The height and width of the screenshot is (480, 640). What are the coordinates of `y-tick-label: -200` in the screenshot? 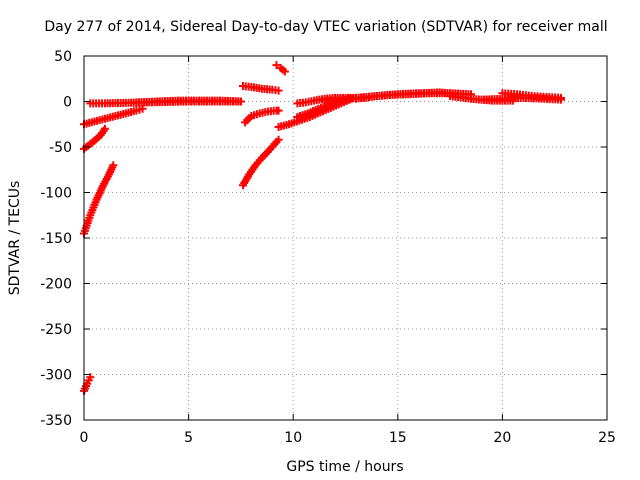 It's located at (56, 285).